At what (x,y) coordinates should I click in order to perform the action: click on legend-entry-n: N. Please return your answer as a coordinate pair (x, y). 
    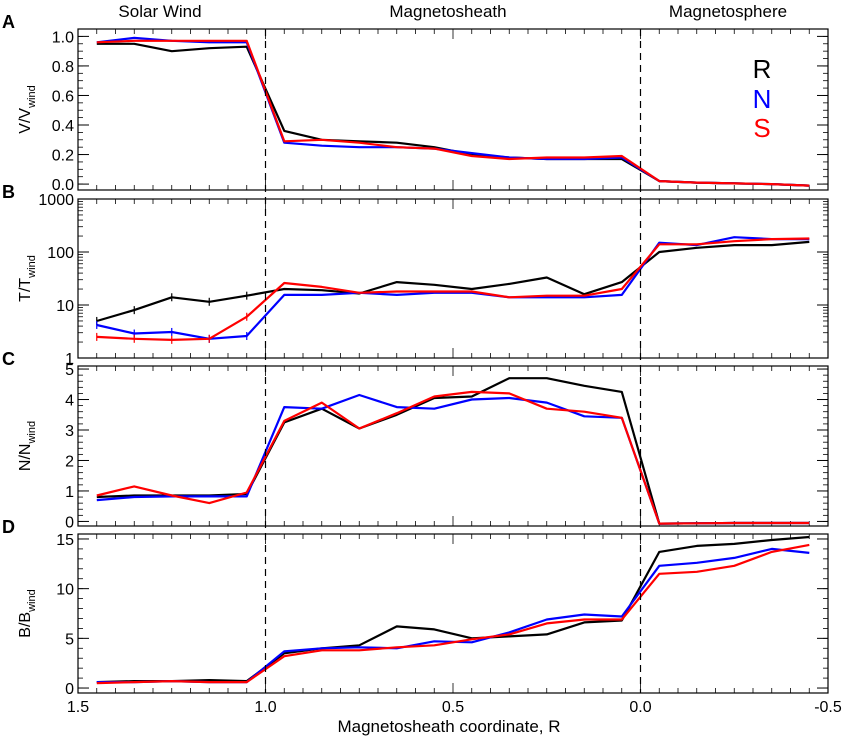
    Looking at the image, I should click on (762, 99).